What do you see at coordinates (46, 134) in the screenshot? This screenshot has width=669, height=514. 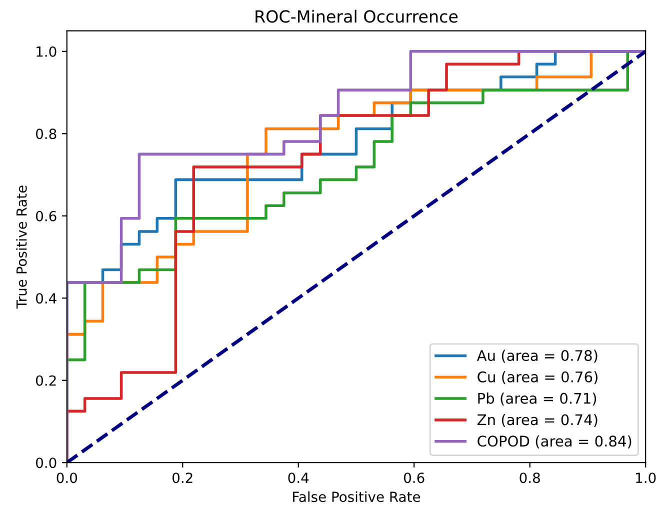 I see `y-tick-label: 0.8` at bounding box center [46, 134].